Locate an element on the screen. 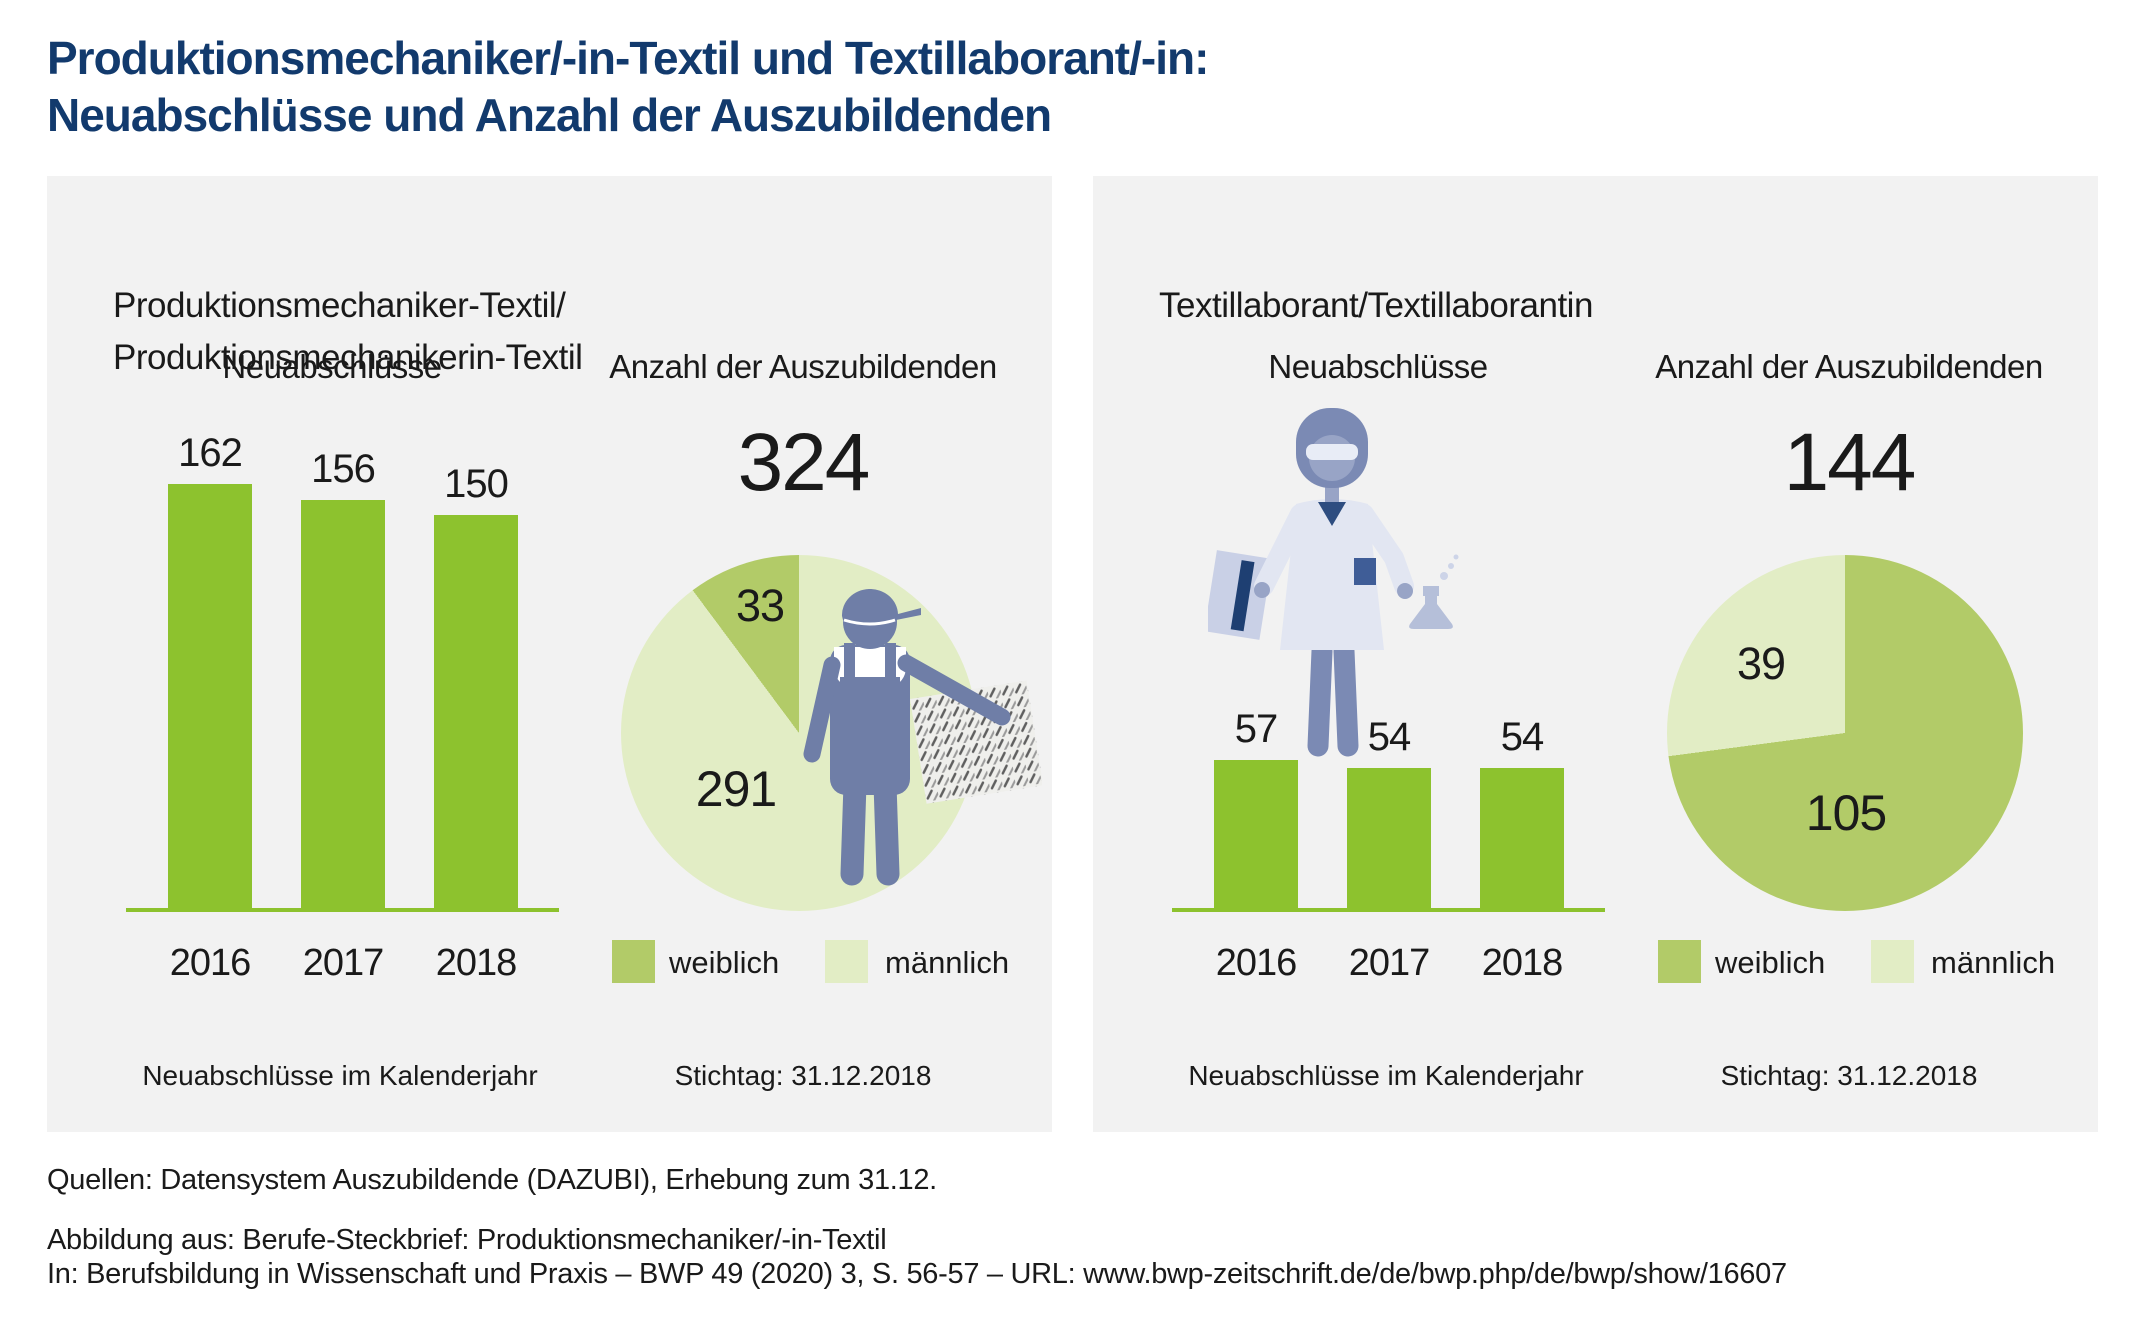  bar-group-2016: 57 is located at coordinates (1256, 665).